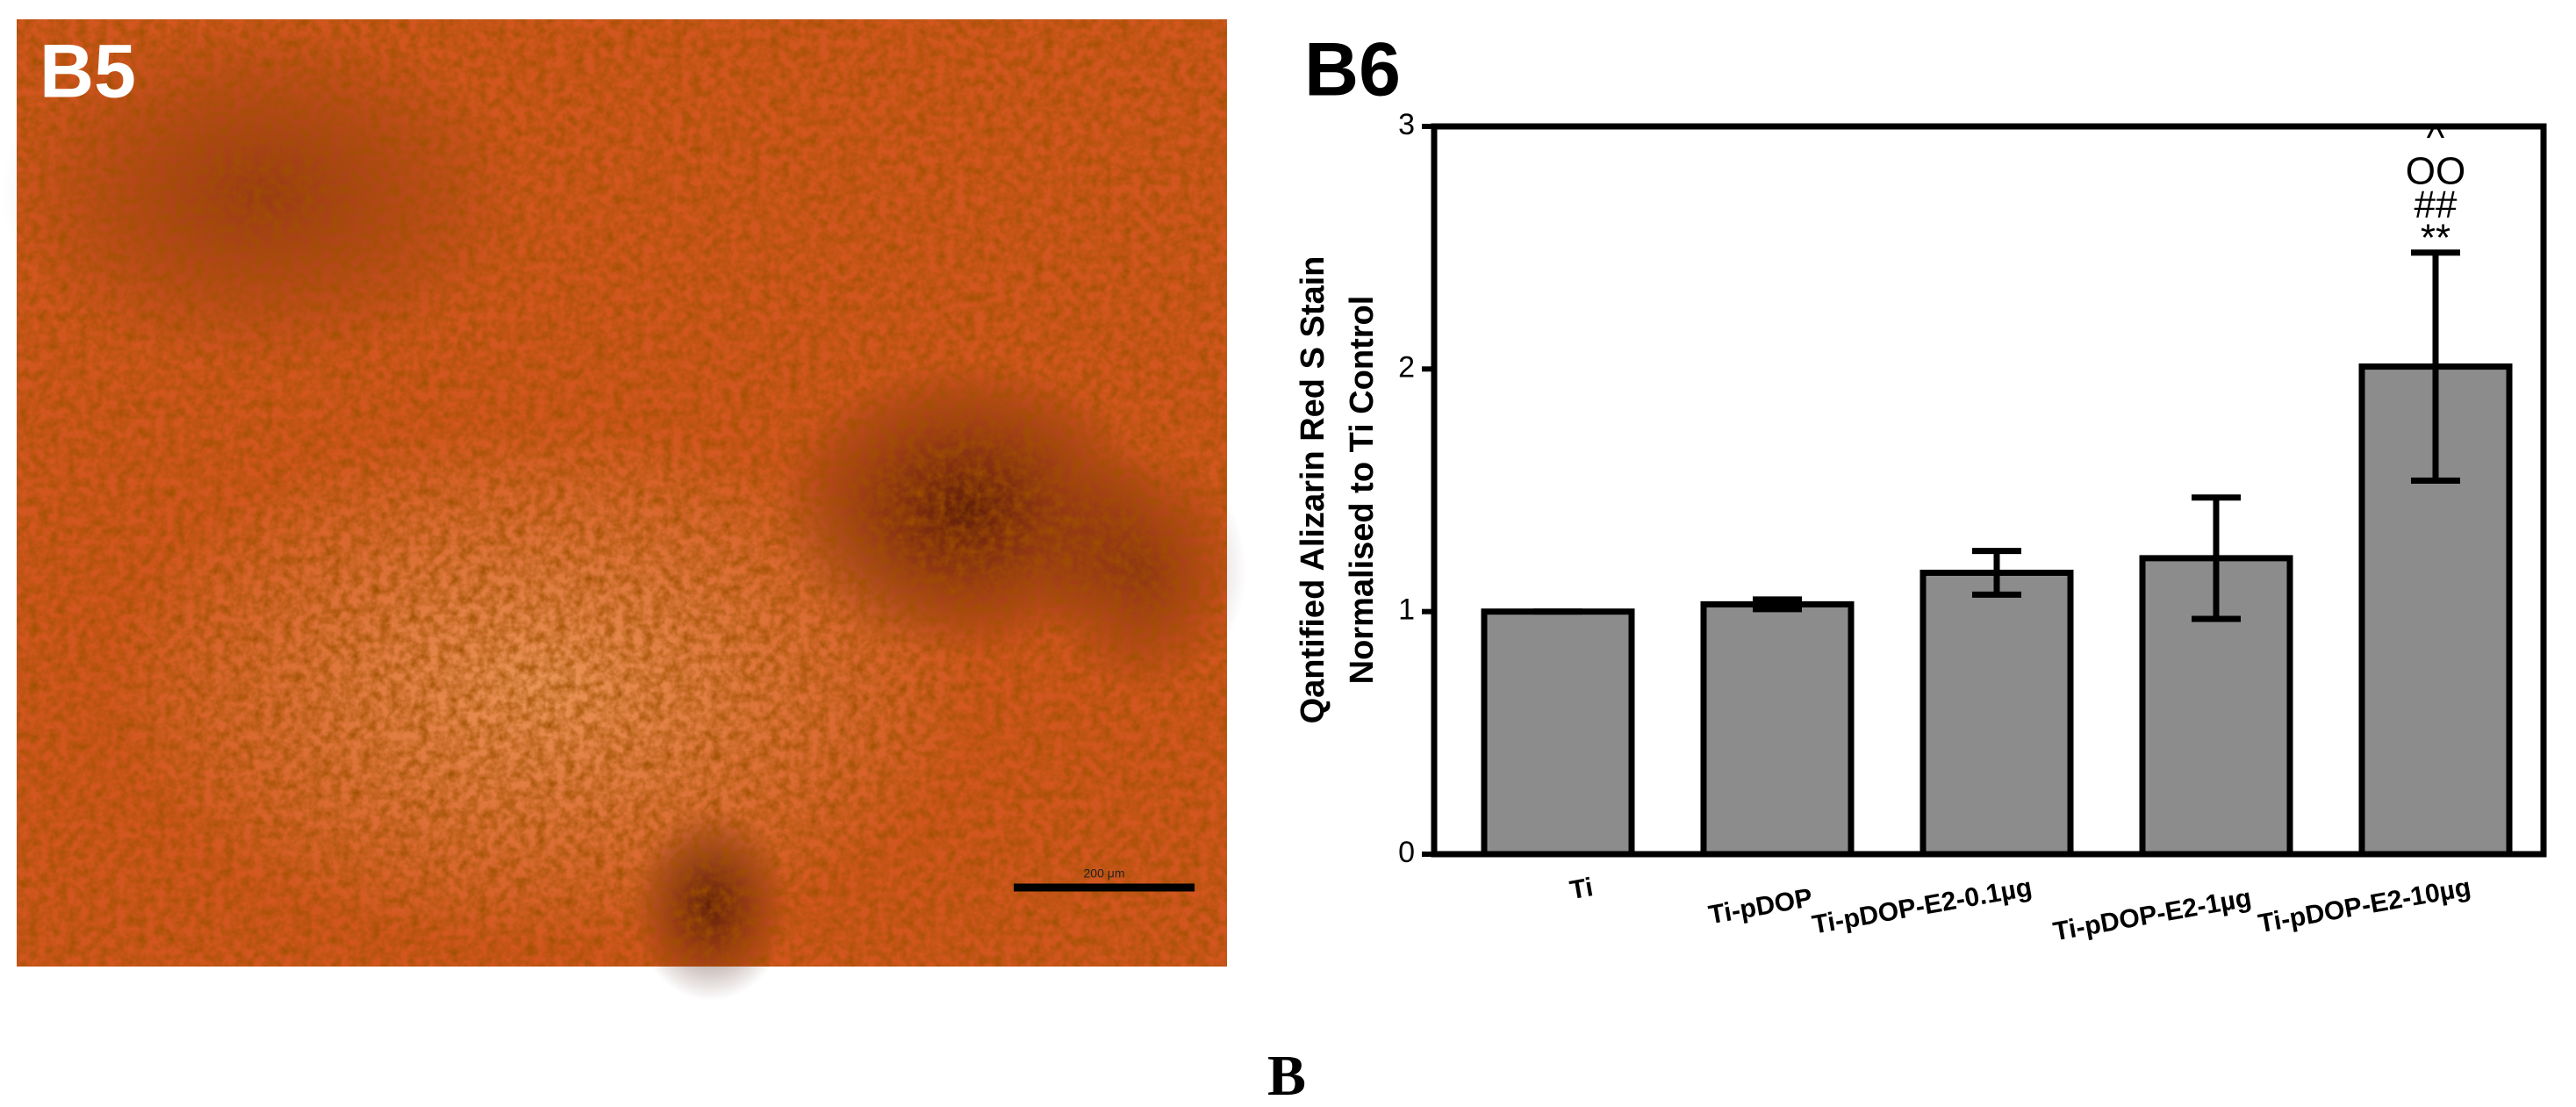  What do you see at coordinates (2152, 914) in the screenshot?
I see `x-tick-label: Ti-pDOP-E2-1µg` at bounding box center [2152, 914].